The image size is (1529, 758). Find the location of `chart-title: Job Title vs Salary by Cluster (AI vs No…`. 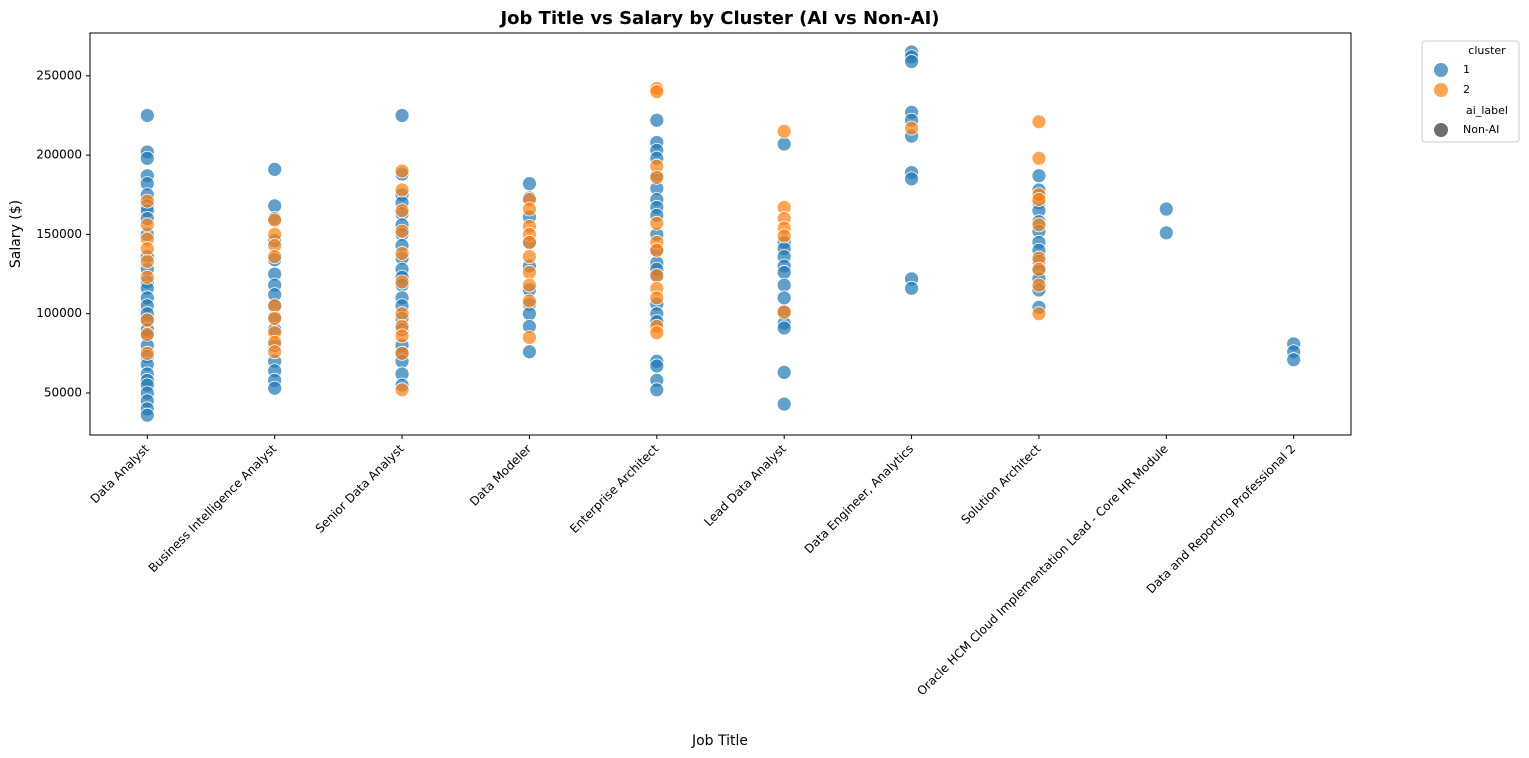

chart-title: Job Title vs Salary by Cluster (AI vs No… is located at coordinates (718, 18).